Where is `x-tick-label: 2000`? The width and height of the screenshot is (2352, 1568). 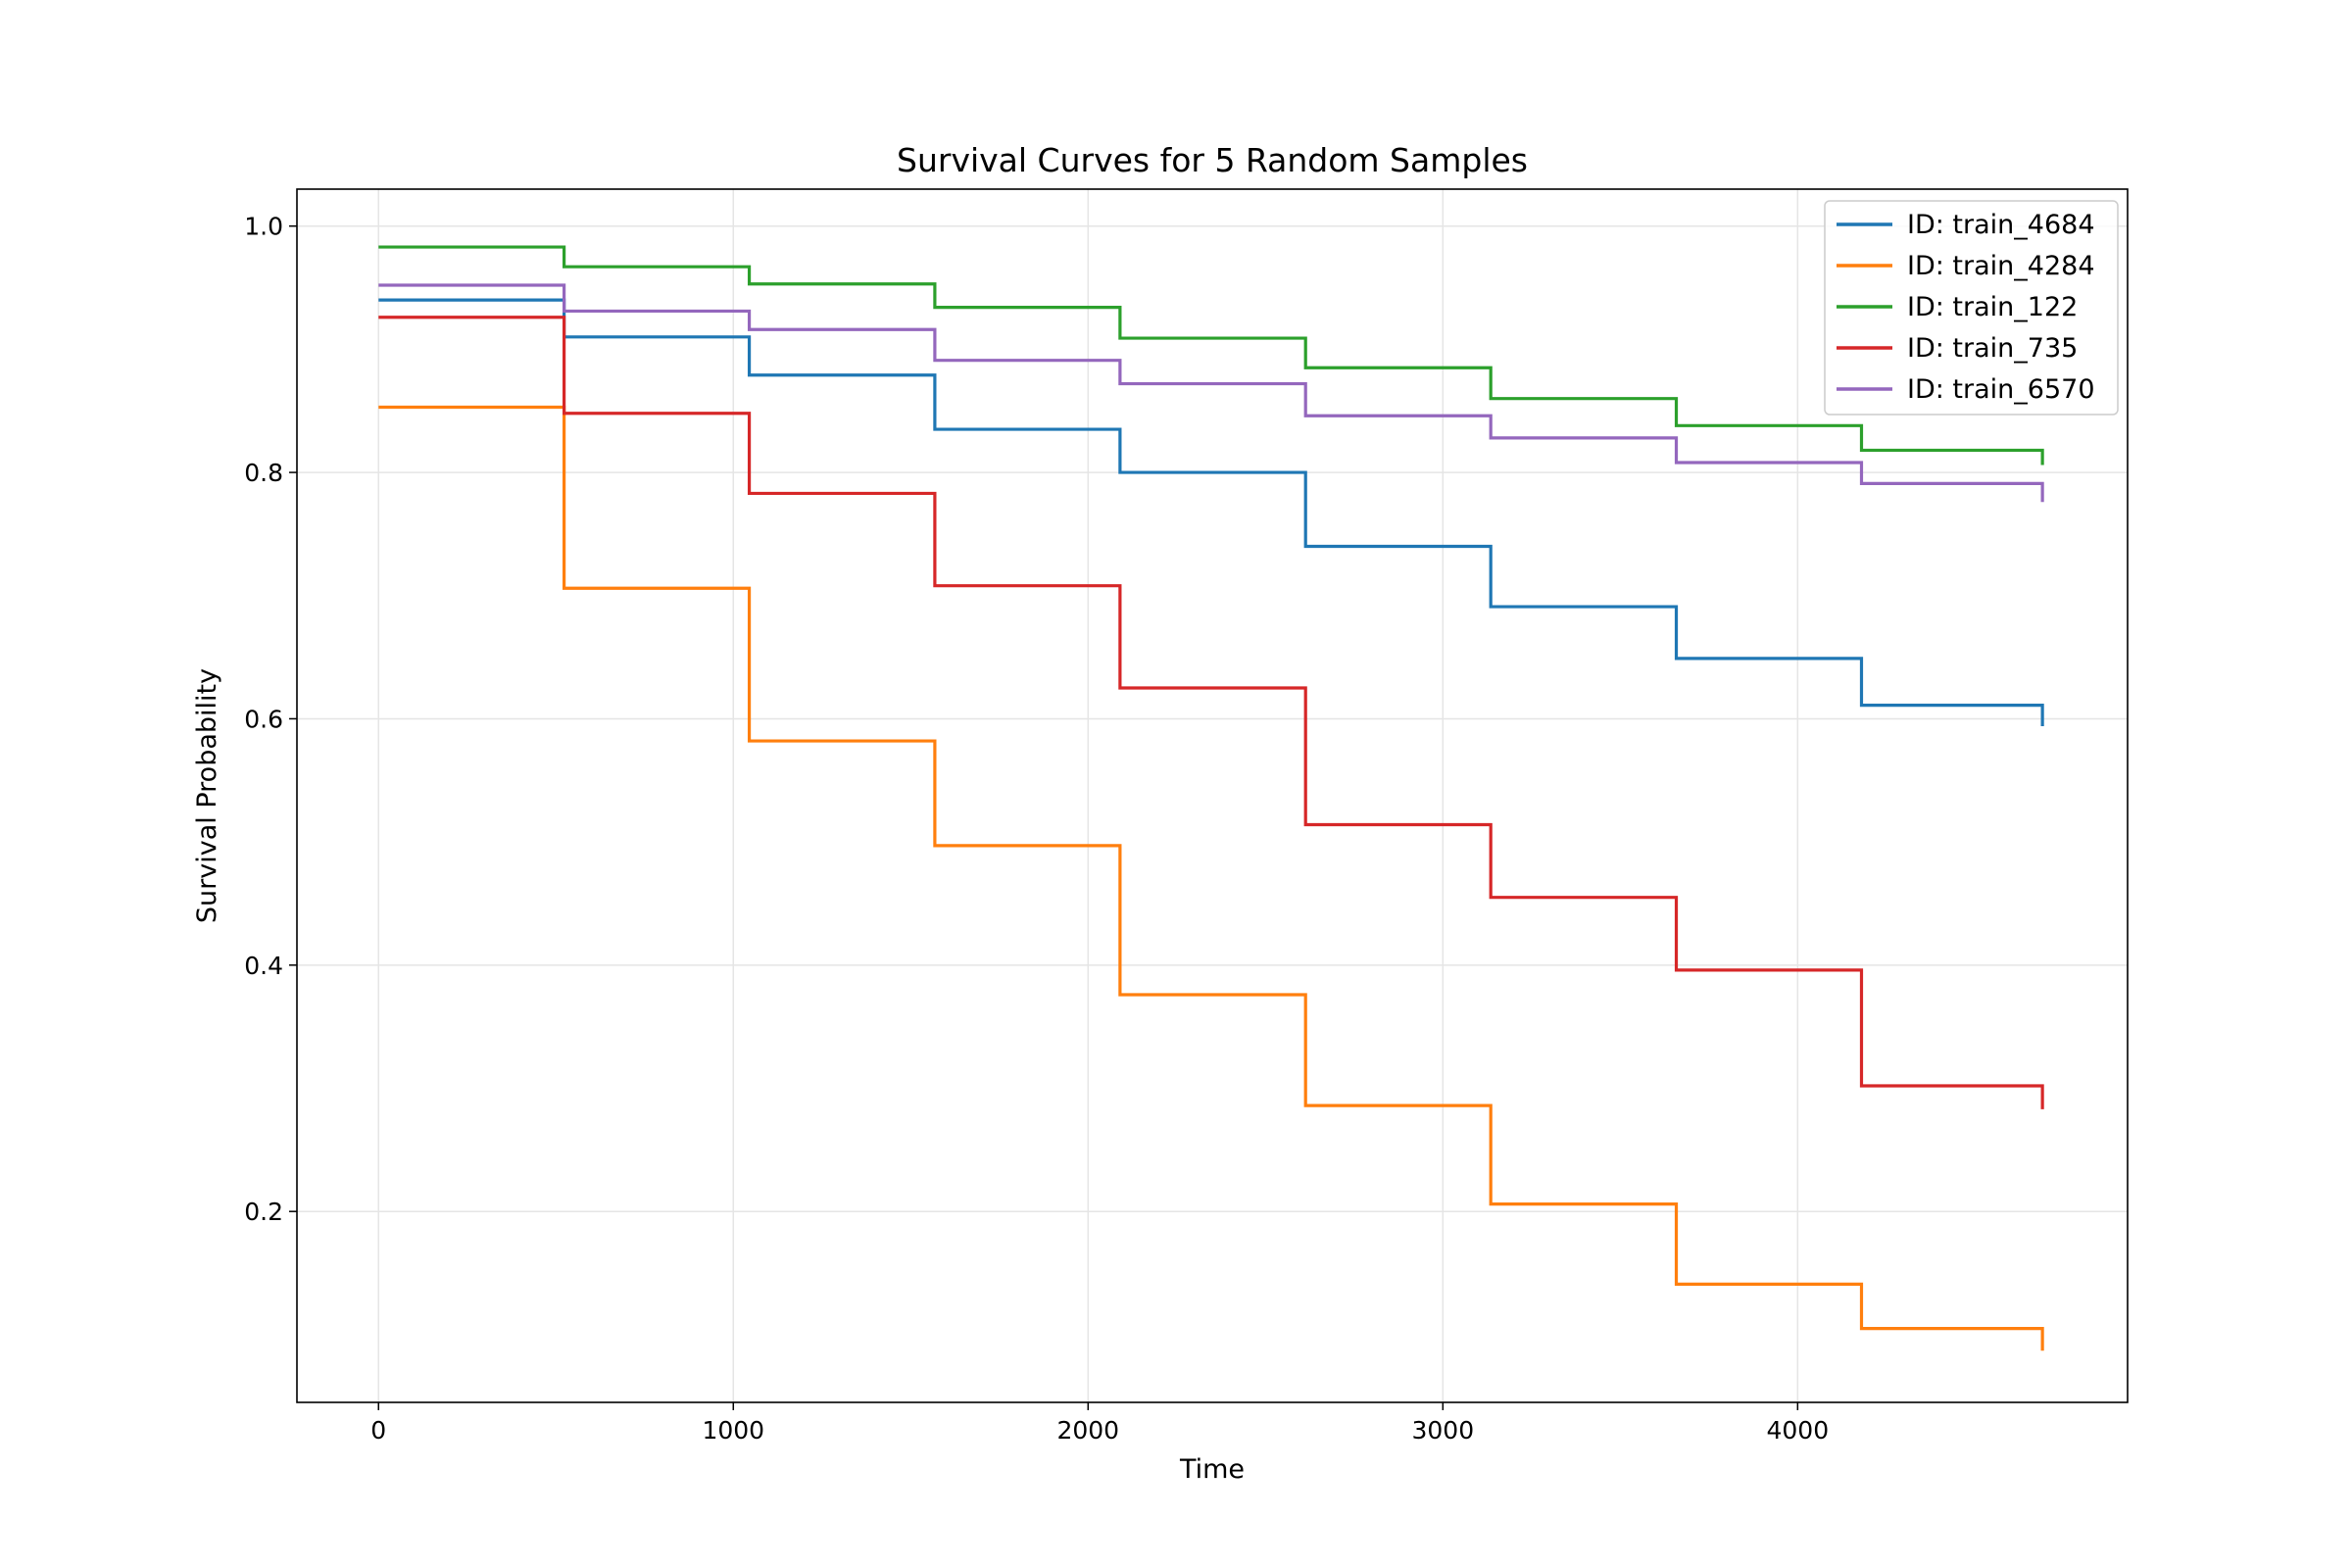 x-tick-label: 2000 is located at coordinates (1087, 1430).